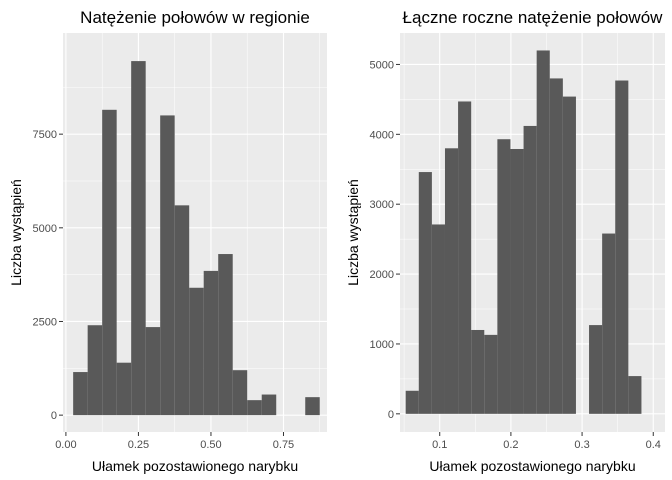  Describe the element at coordinates (210, 445) in the screenshot. I see `x-tick-label: 0.50` at that location.